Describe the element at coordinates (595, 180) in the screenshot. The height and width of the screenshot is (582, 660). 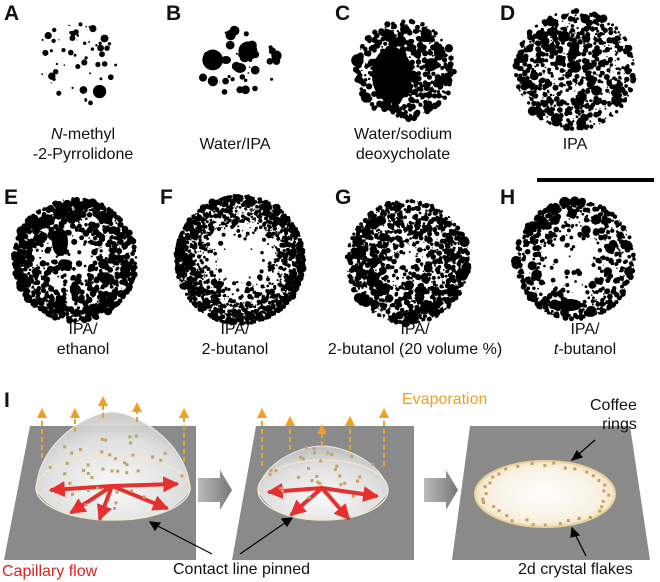
I see `scale-bar` at that location.